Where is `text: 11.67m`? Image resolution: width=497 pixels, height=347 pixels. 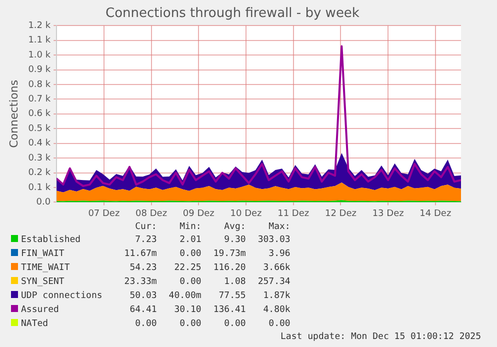 text: 11.67m is located at coordinates (140, 254).